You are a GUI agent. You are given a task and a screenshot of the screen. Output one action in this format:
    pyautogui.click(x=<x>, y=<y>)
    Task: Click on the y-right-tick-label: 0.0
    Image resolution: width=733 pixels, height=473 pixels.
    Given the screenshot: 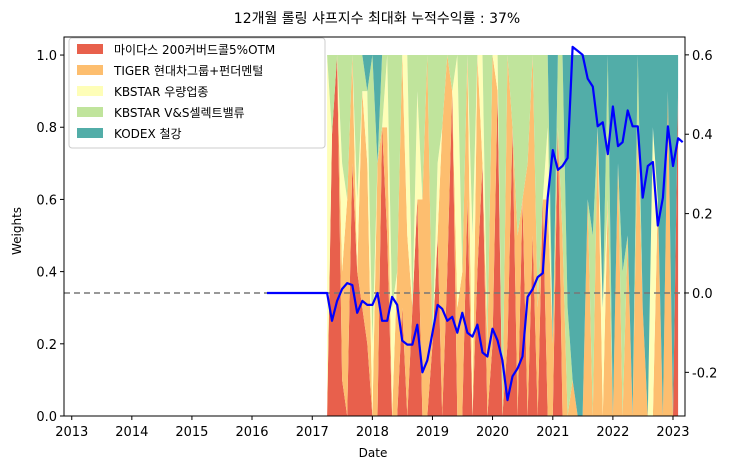 What is the action you would take?
    pyautogui.click(x=702, y=294)
    